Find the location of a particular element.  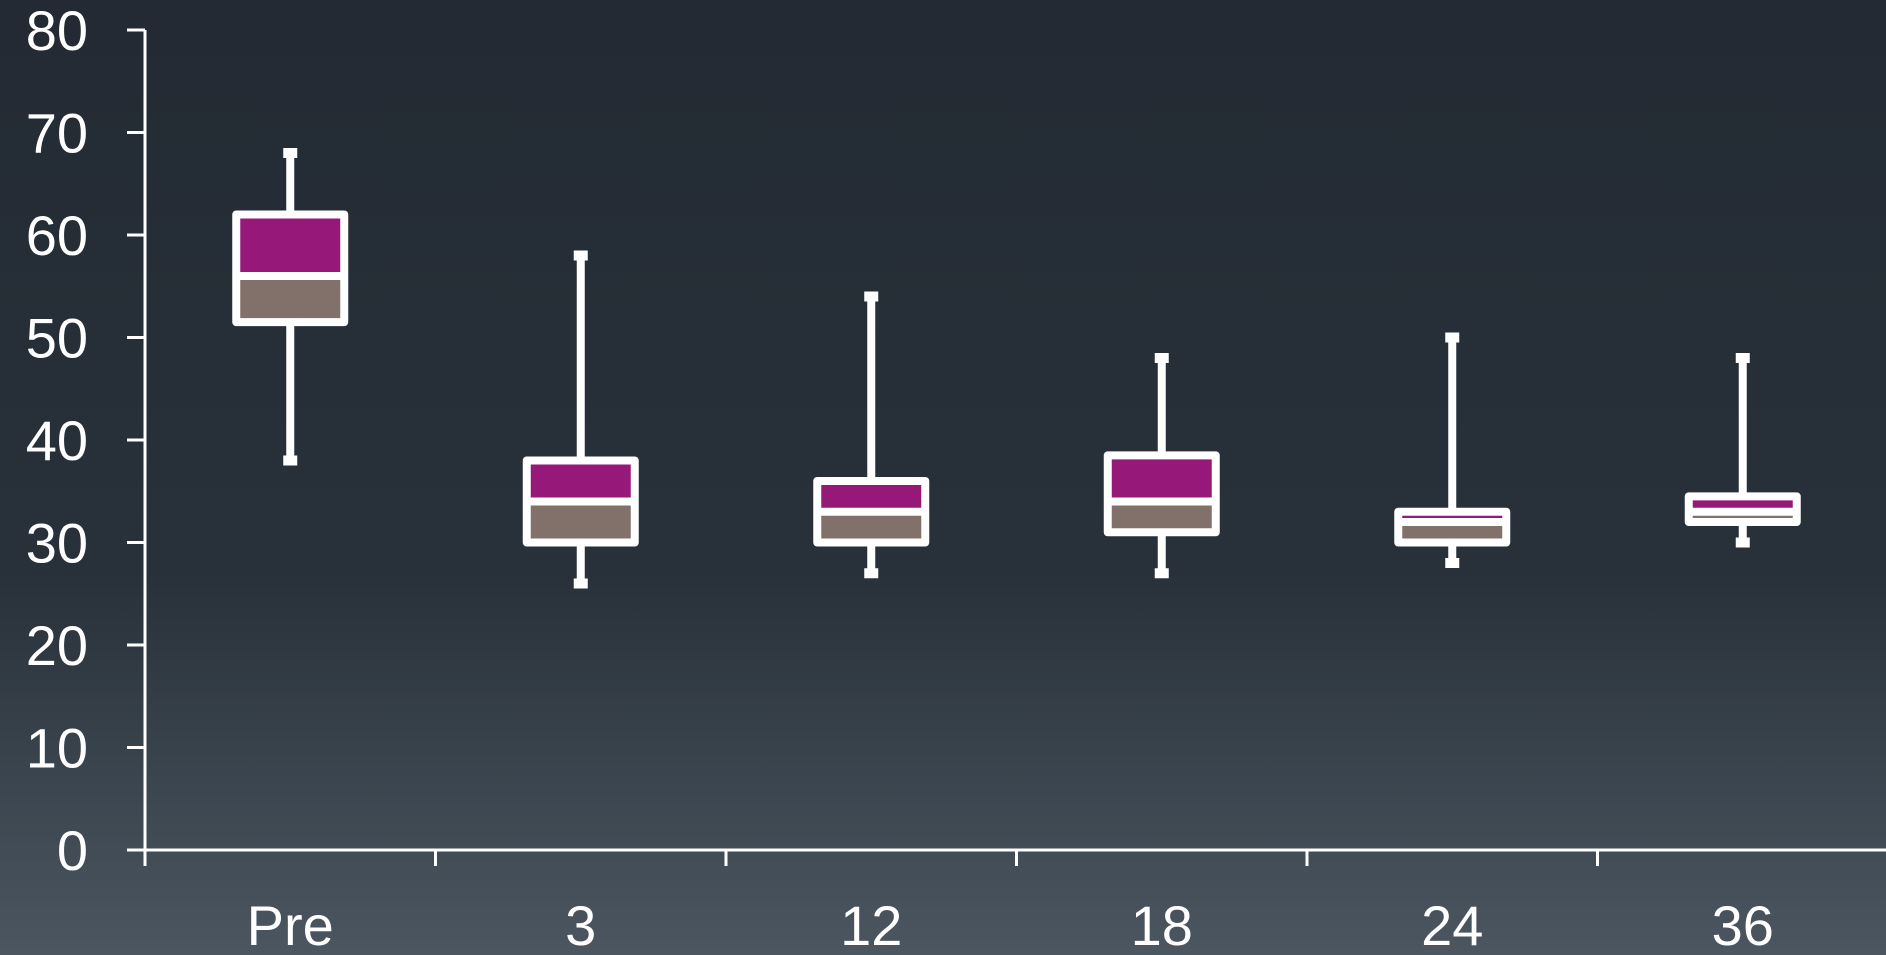

y-tick-label: 40 is located at coordinates (57, 440).